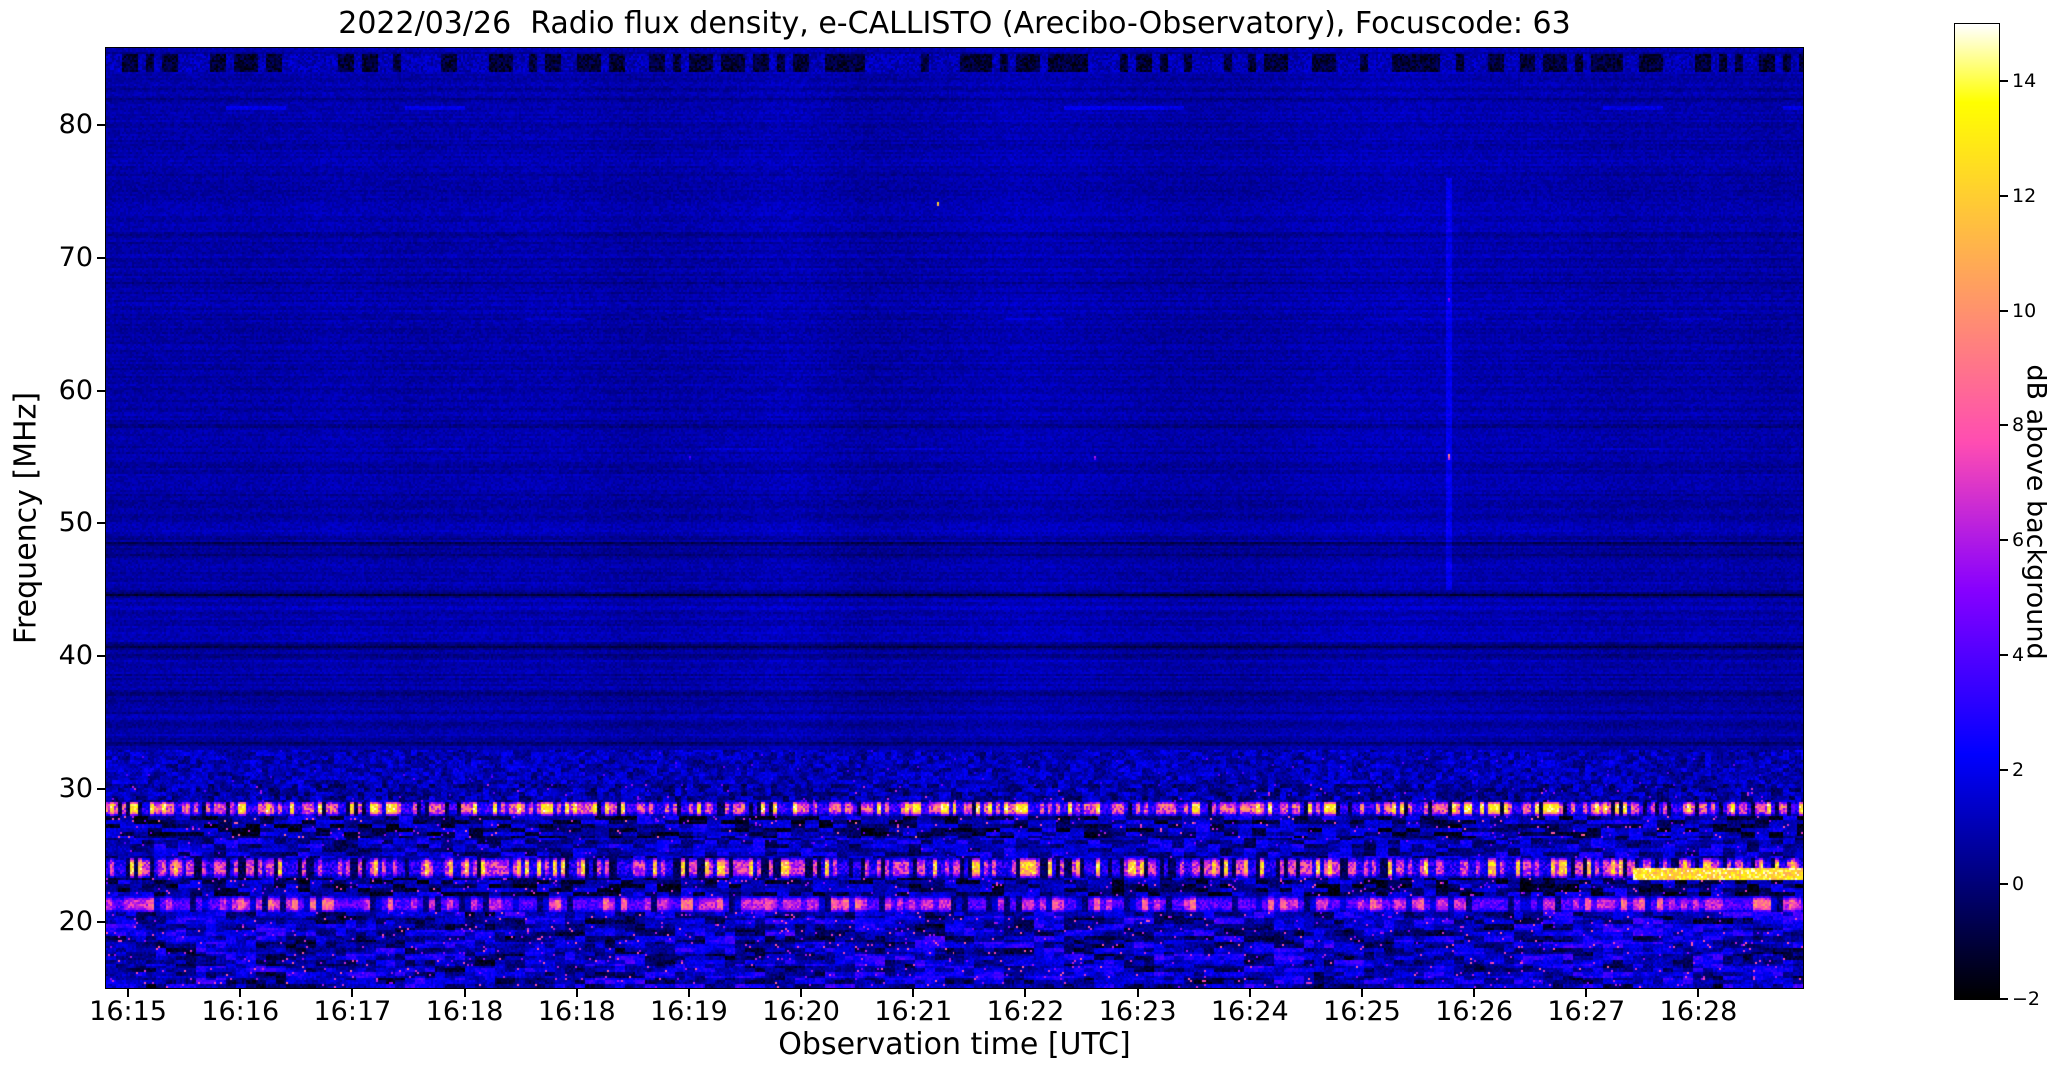 The height and width of the screenshot is (1067, 2047). I want to click on y-tick-label: 70, so click(75, 257).